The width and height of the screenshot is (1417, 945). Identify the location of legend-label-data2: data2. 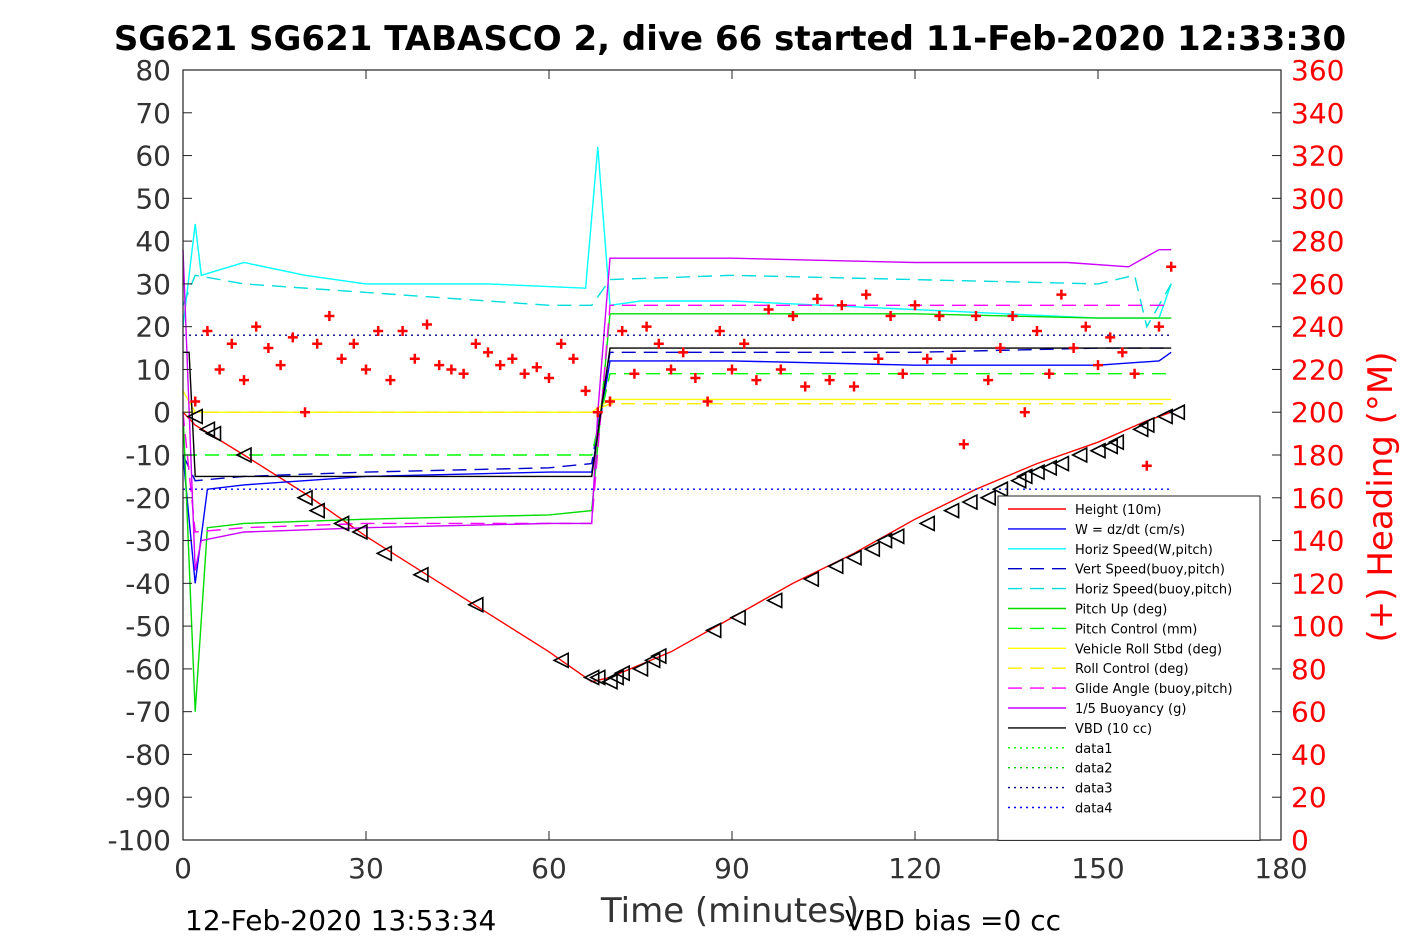
(1094, 769).